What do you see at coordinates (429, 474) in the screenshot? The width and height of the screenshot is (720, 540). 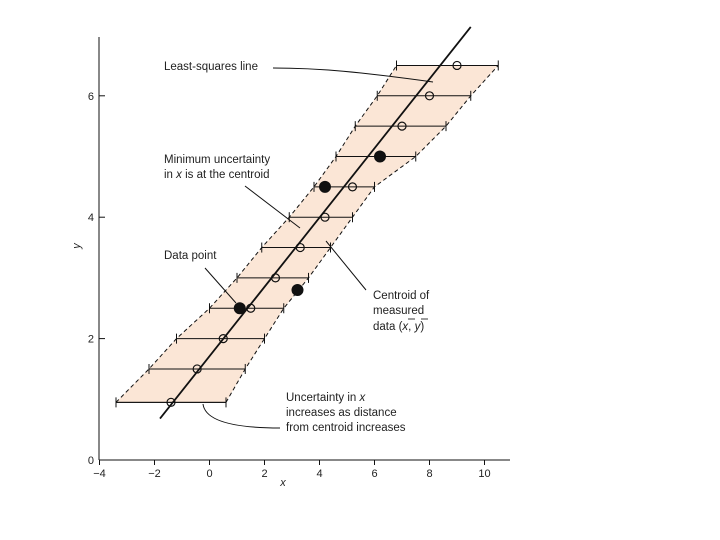 I see `x-tick-label: 8` at bounding box center [429, 474].